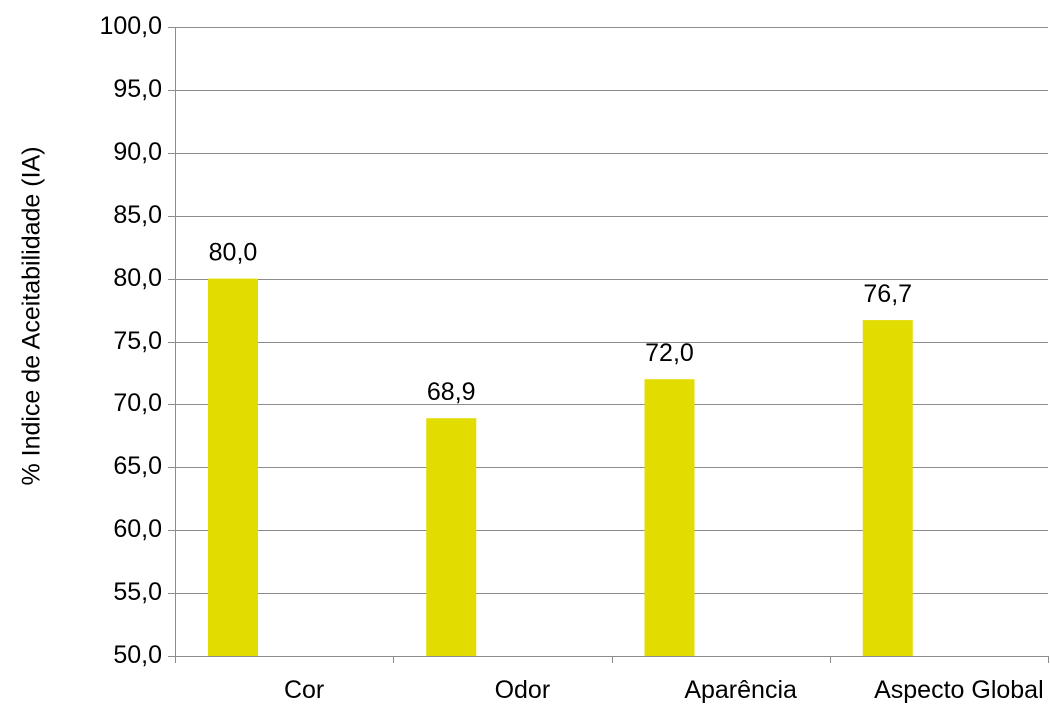 The width and height of the screenshot is (1050, 706). I want to click on y-tick-label: 95,0, so click(137, 89).